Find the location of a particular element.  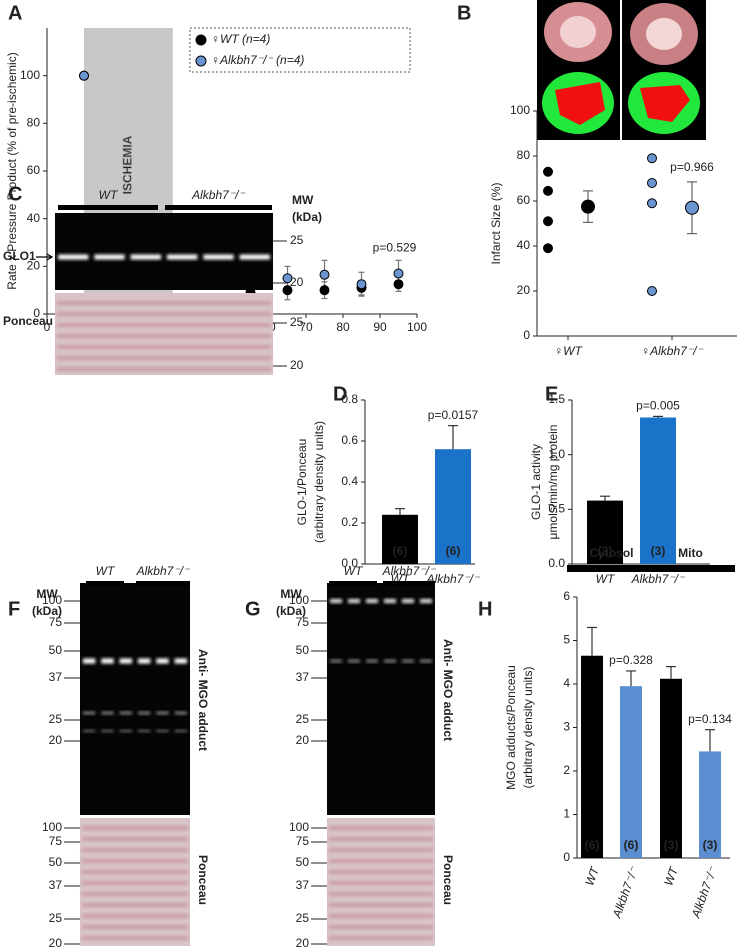

p-value: p=0.005 is located at coordinates (658, 406).